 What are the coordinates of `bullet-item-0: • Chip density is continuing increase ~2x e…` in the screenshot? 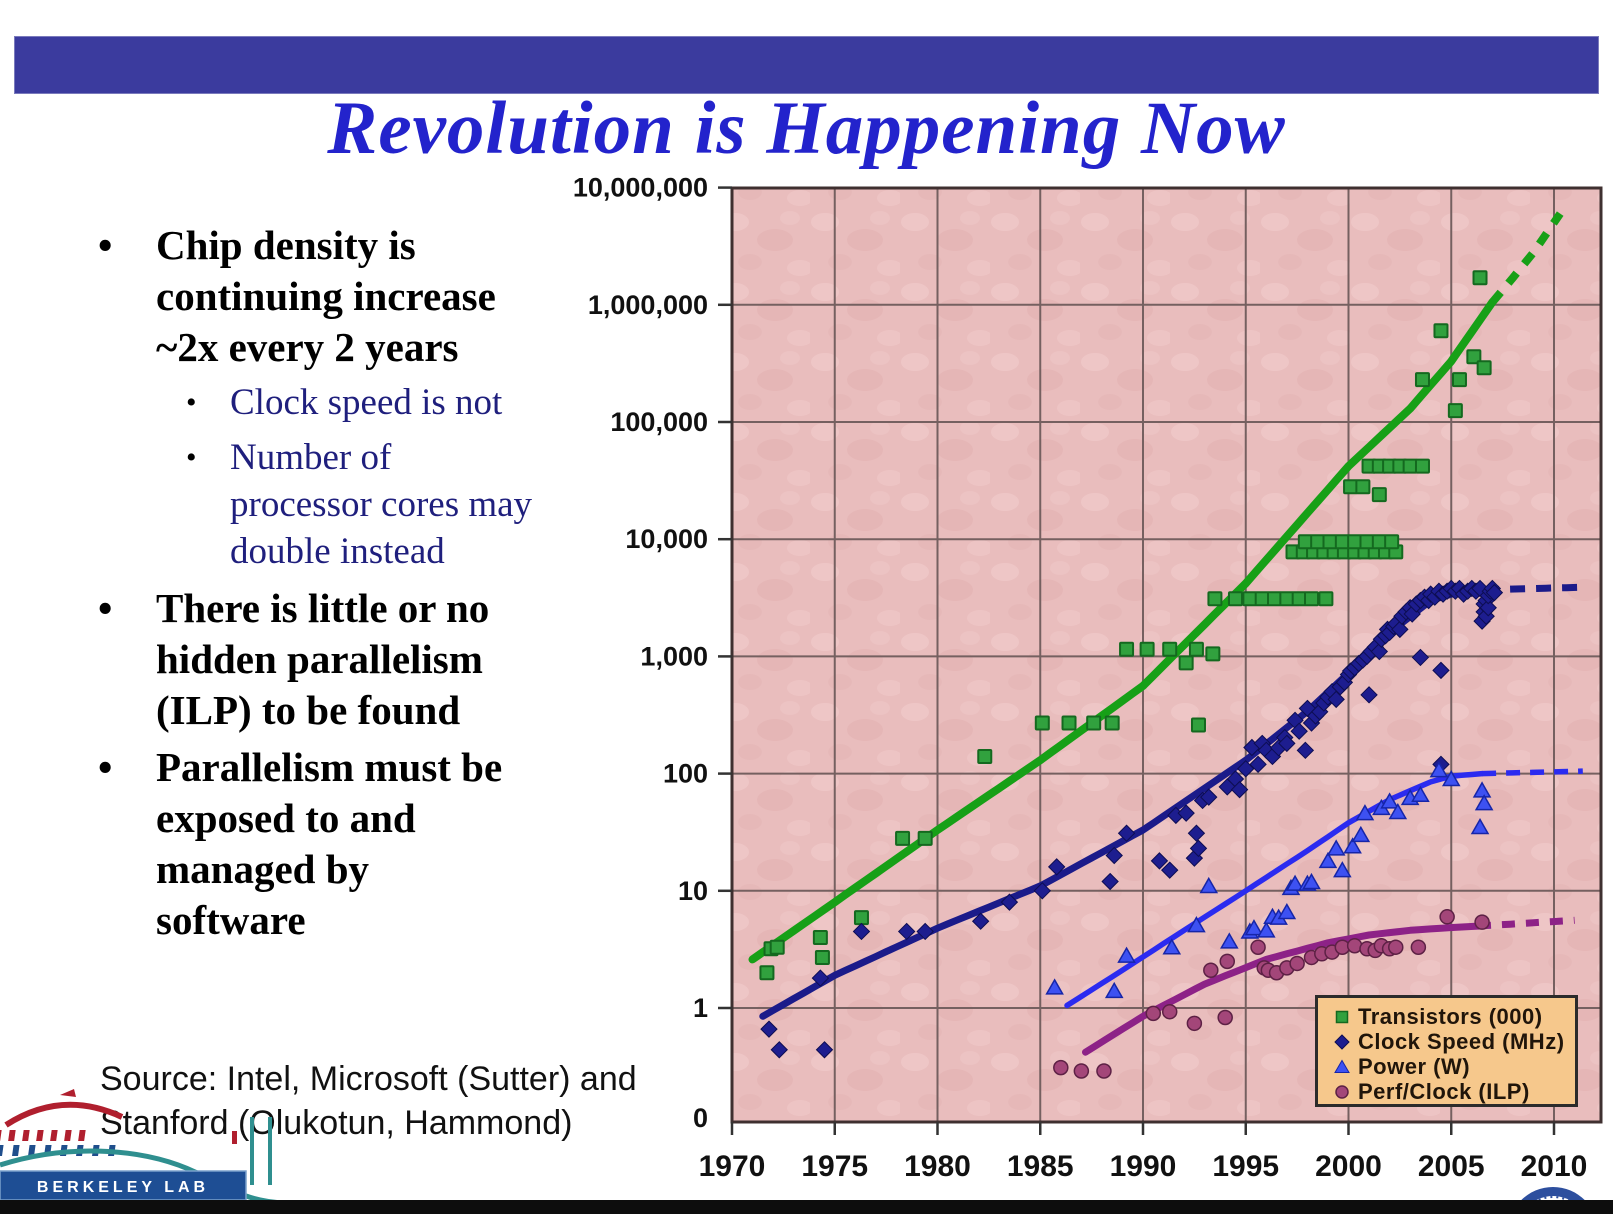 It's located at (348, 296).